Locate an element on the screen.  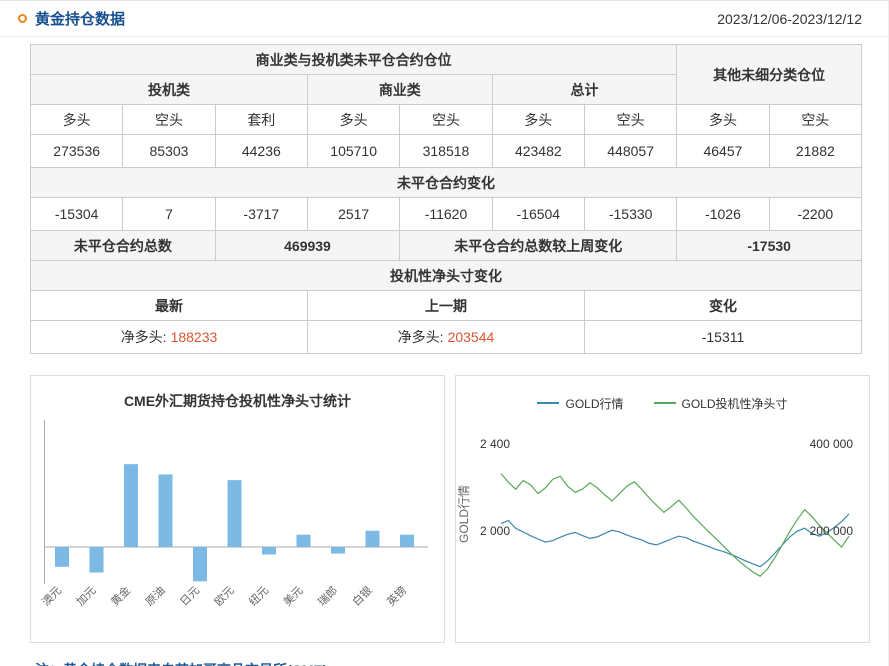
svg-text: 欧元 is located at coordinates (224, 596).